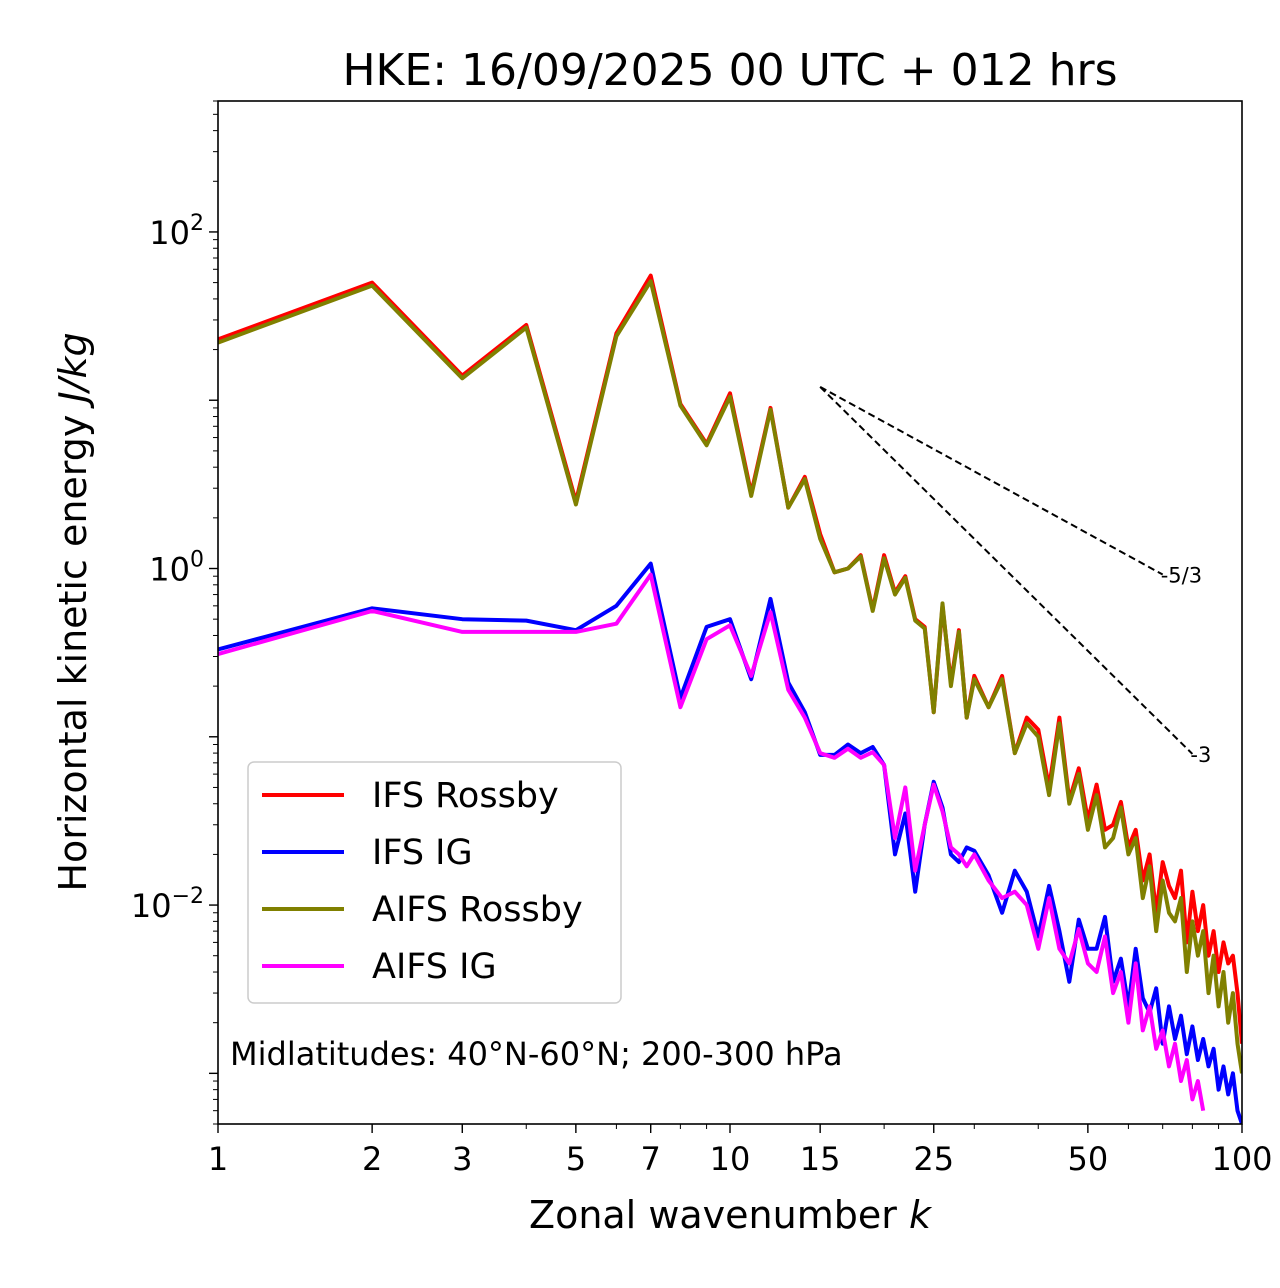 This screenshot has width=1280, height=1288. Describe the element at coordinates (651, 1159) in the screenshot. I see `x-tick-label: 7` at that location.